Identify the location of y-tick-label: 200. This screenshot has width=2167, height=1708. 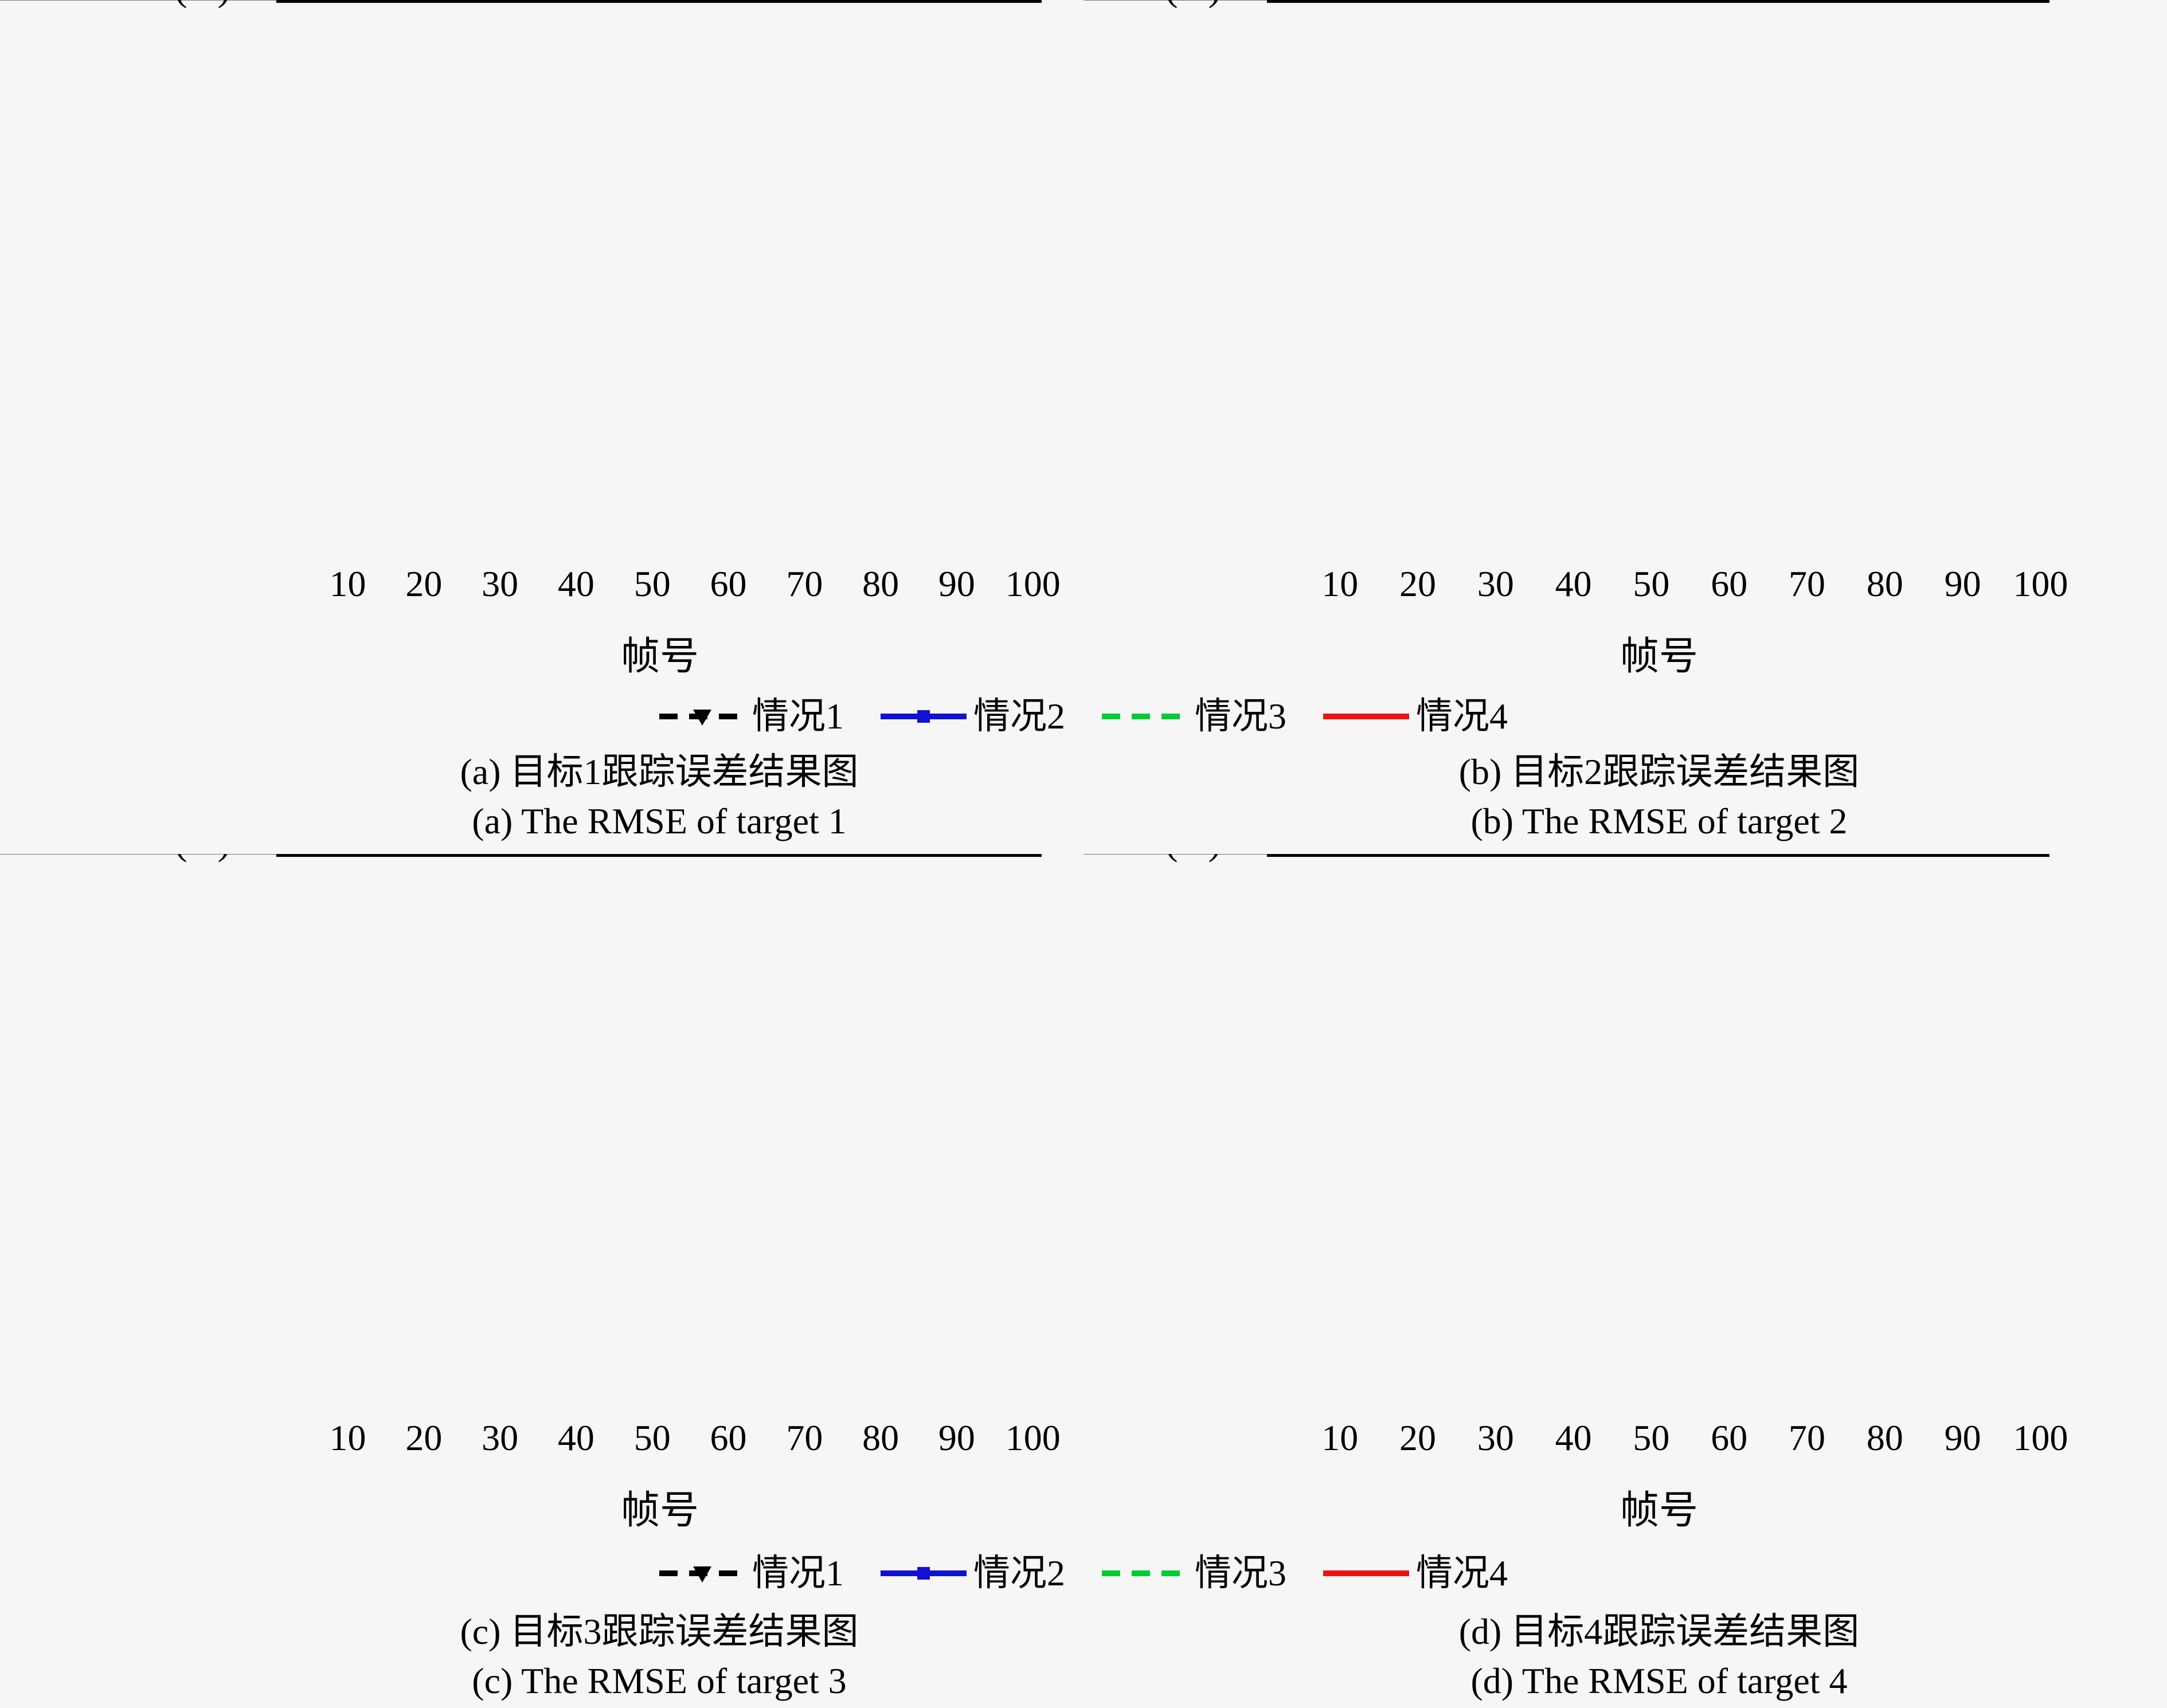
(1218, 858).